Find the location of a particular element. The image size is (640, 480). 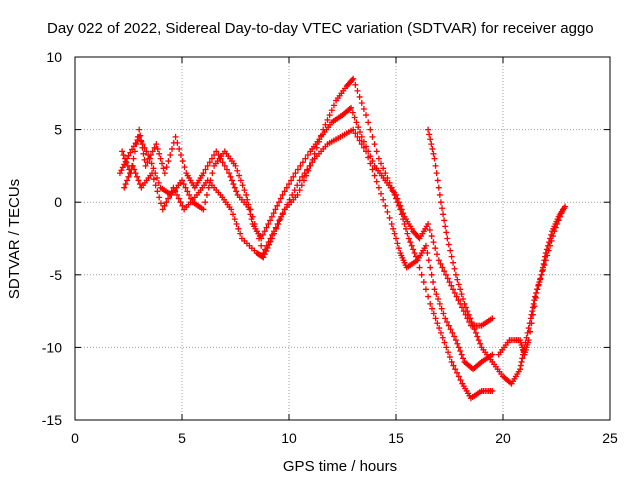

y-tick-label: -10 is located at coordinates (52, 347).